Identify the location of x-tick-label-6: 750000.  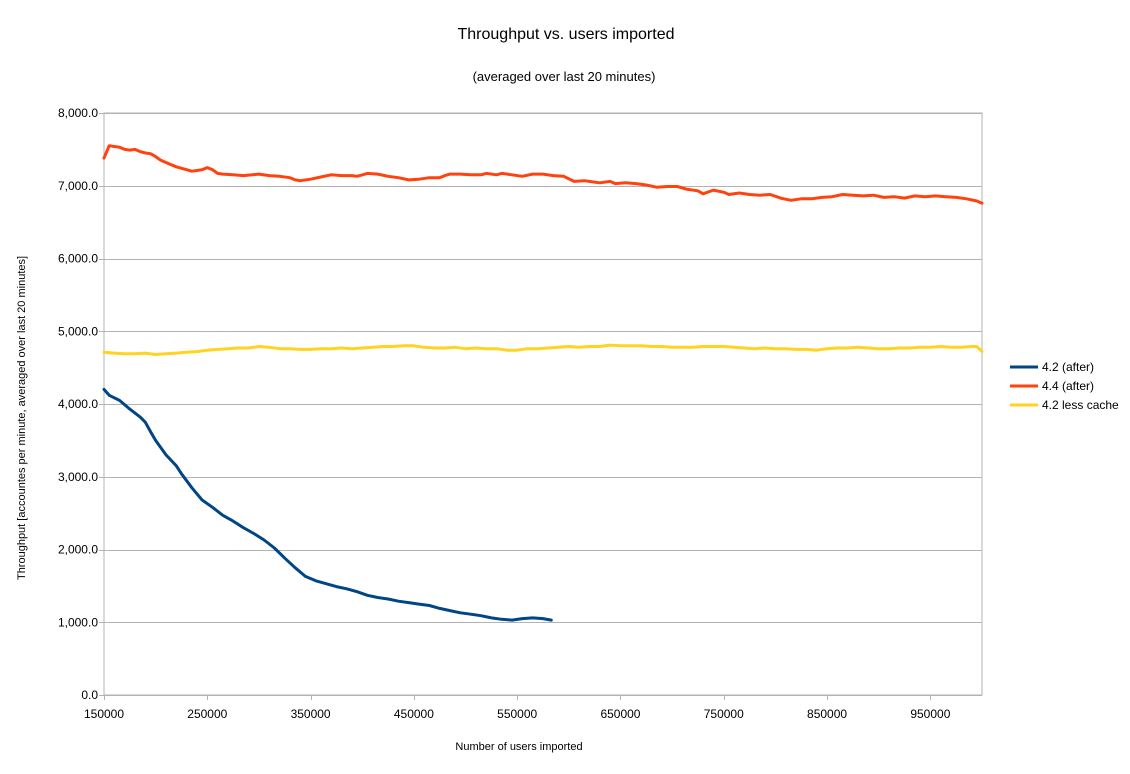
(724, 714).